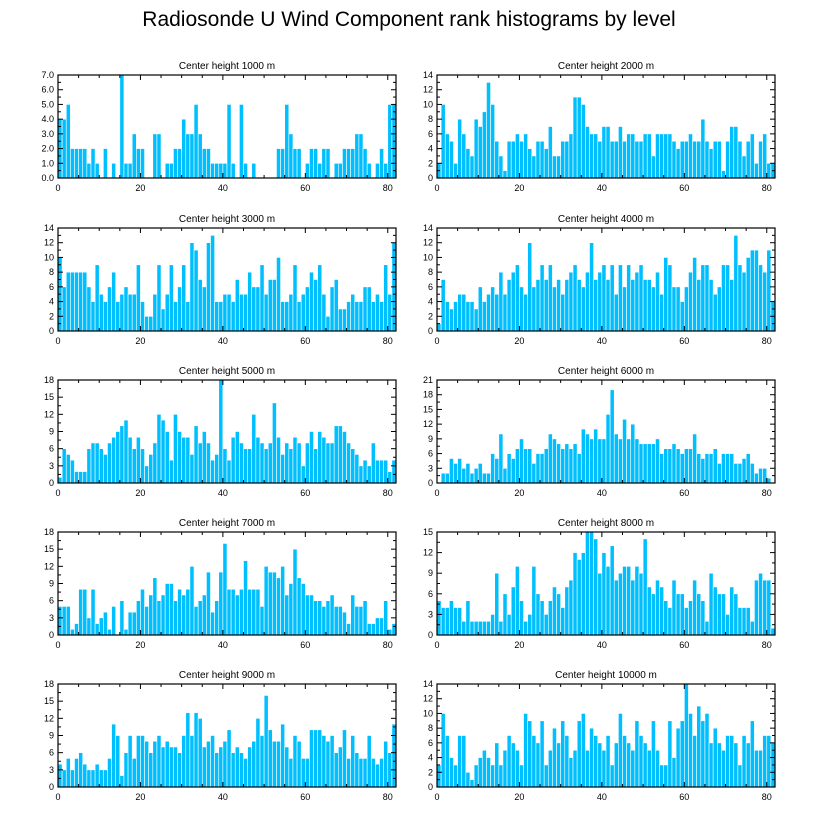 The width and height of the screenshot is (818, 824). Describe the element at coordinates (49, 684) in the screenshot. I see `y-tick-label: 18` at that location.